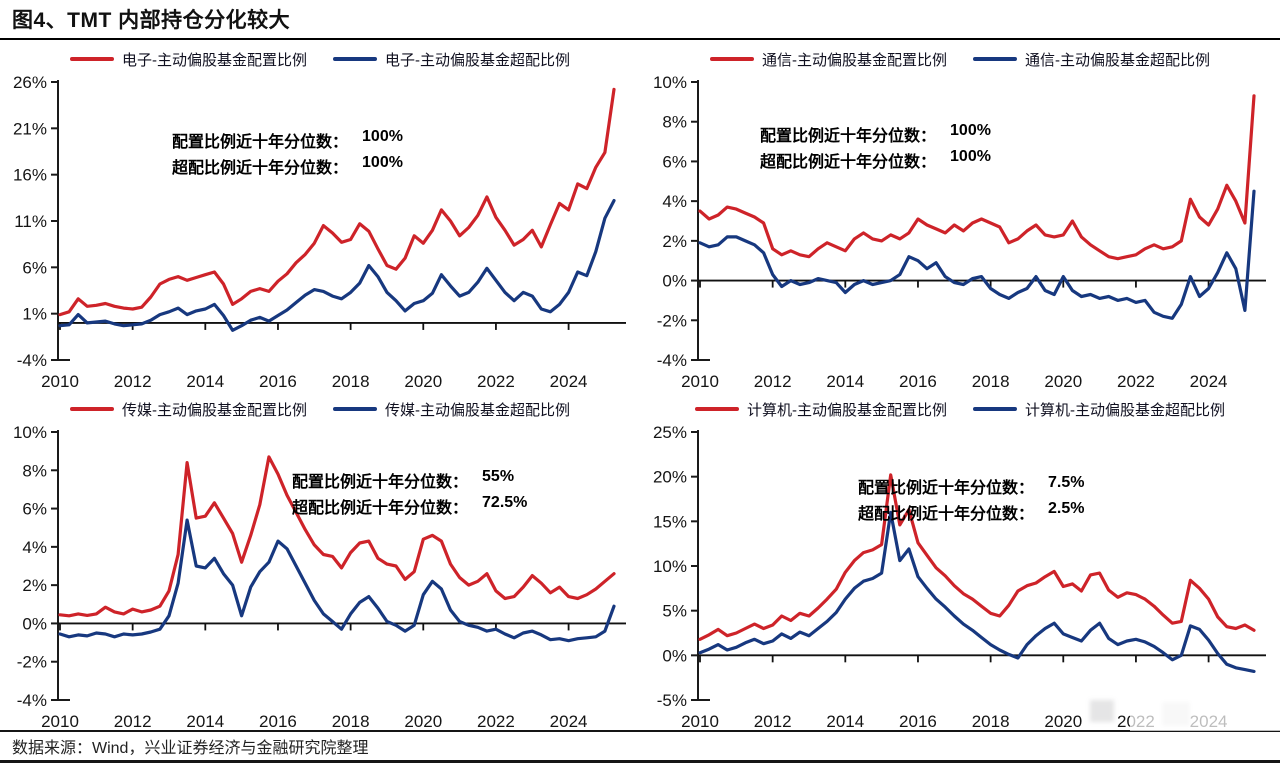  I want to click on annotation-computer: 配置比例近十年分位数： 7.5% 超配比例近十年分位数： 2.5%, so click(971, 499).